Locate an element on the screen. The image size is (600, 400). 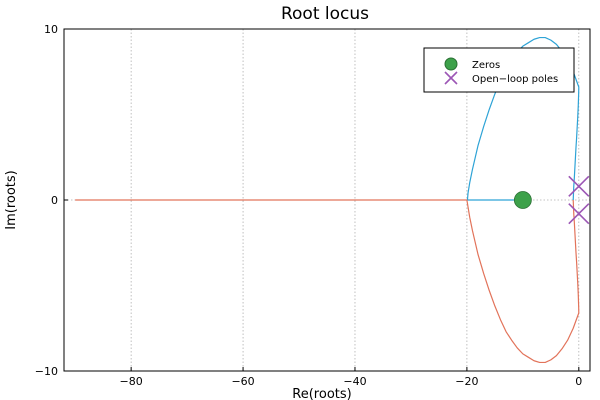
x-tick-label: −60 is located at coordinates (242, 381).